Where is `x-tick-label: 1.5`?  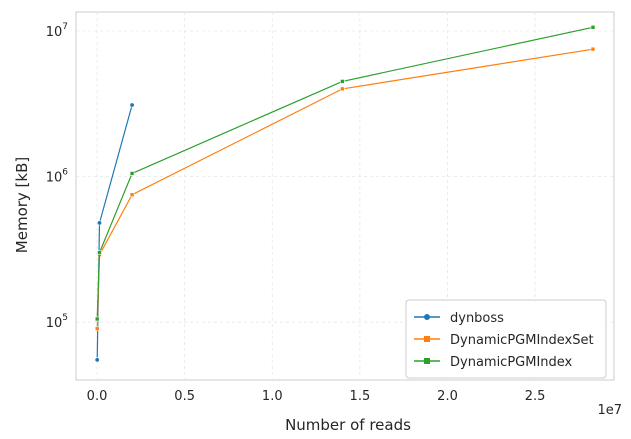
x-tick-label: 1.5 is located at coordinates (360, 396).